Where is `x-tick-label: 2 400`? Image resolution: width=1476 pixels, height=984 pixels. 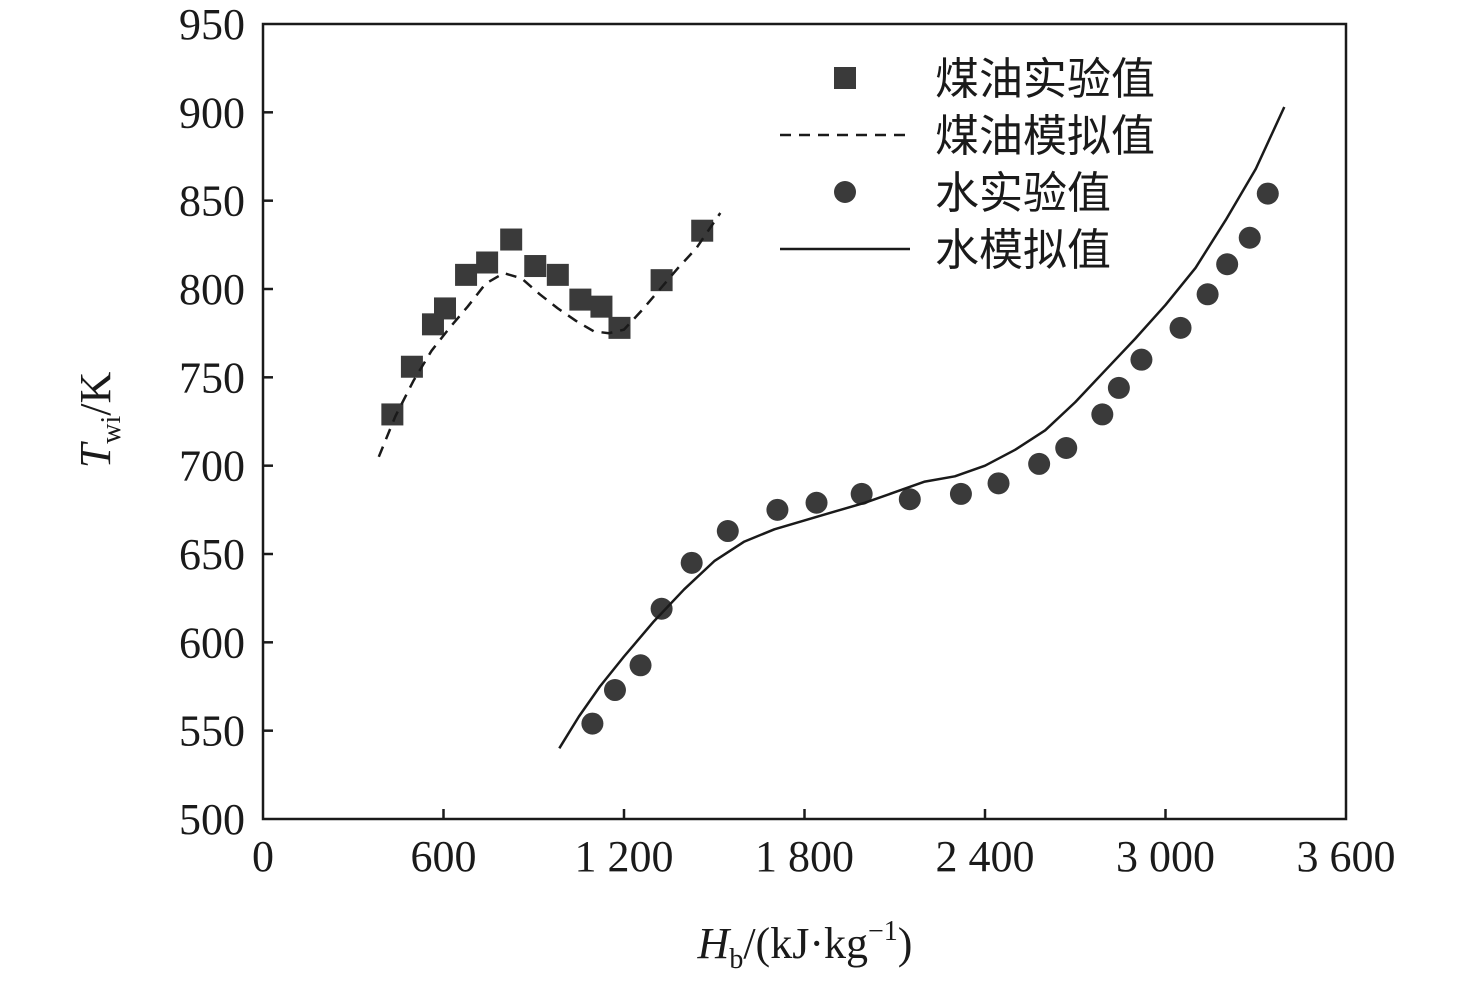
x-tick-label: 2 400 is located at coordinates (985, 856).